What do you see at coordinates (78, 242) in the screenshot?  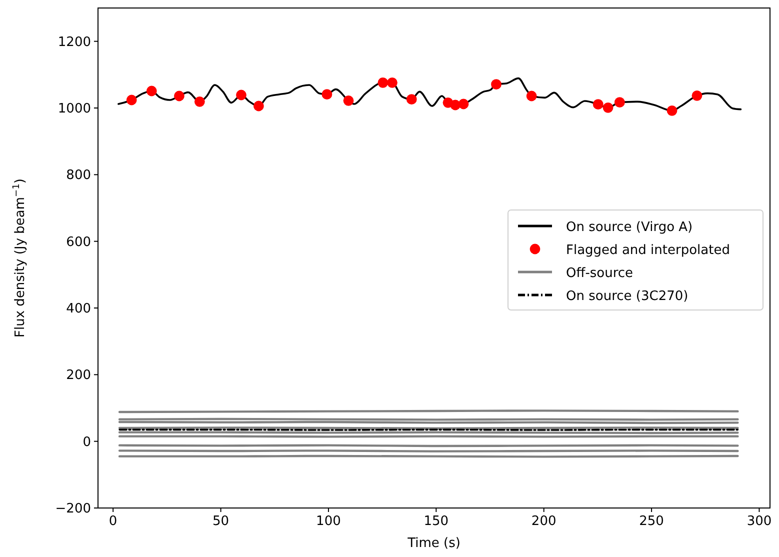 I see `y-tick-label: 600` at bounding box center [78, 242].